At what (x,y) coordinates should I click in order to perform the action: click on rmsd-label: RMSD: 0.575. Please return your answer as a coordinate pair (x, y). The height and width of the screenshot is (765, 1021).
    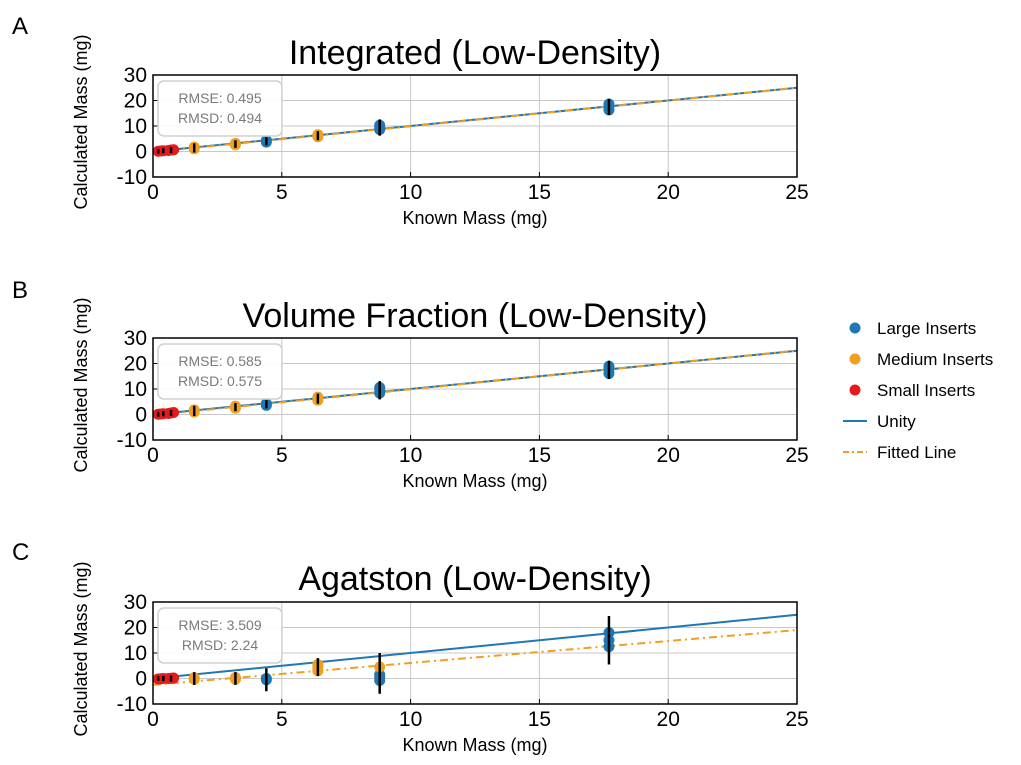
    Looking at the image, I should click on (220, 381).